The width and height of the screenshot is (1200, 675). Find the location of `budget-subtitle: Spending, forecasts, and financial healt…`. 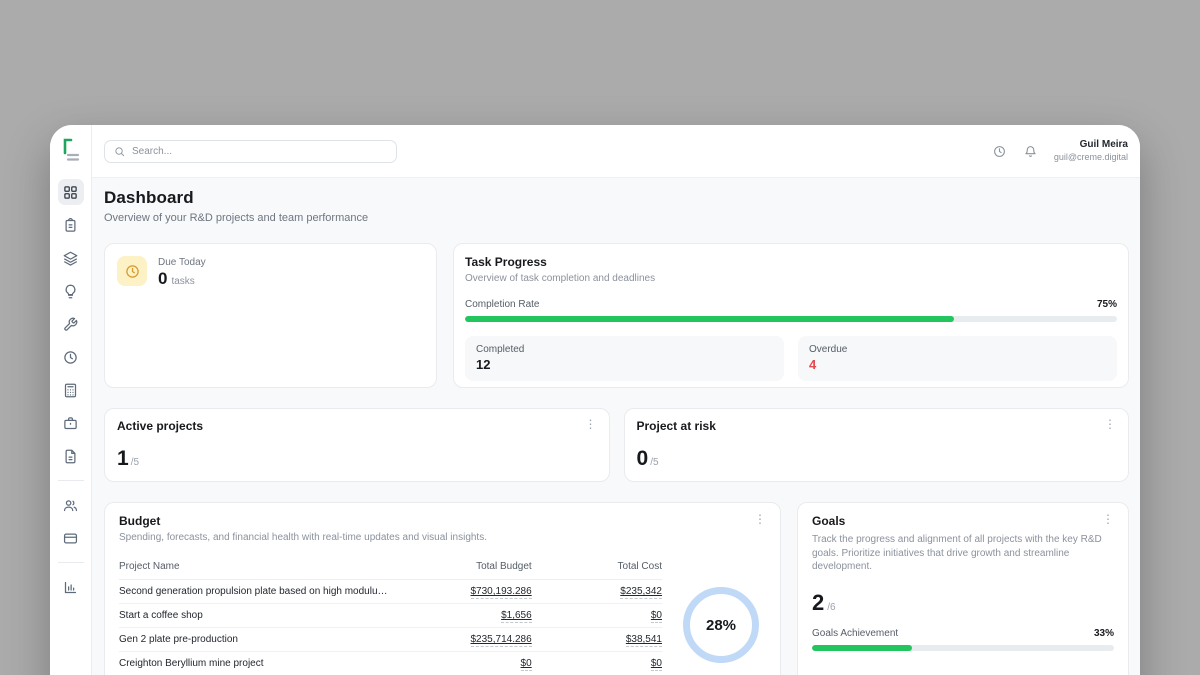

budget-subtitle: Spending, forecasts, and financial healt… is located at coordinates (303, 537).